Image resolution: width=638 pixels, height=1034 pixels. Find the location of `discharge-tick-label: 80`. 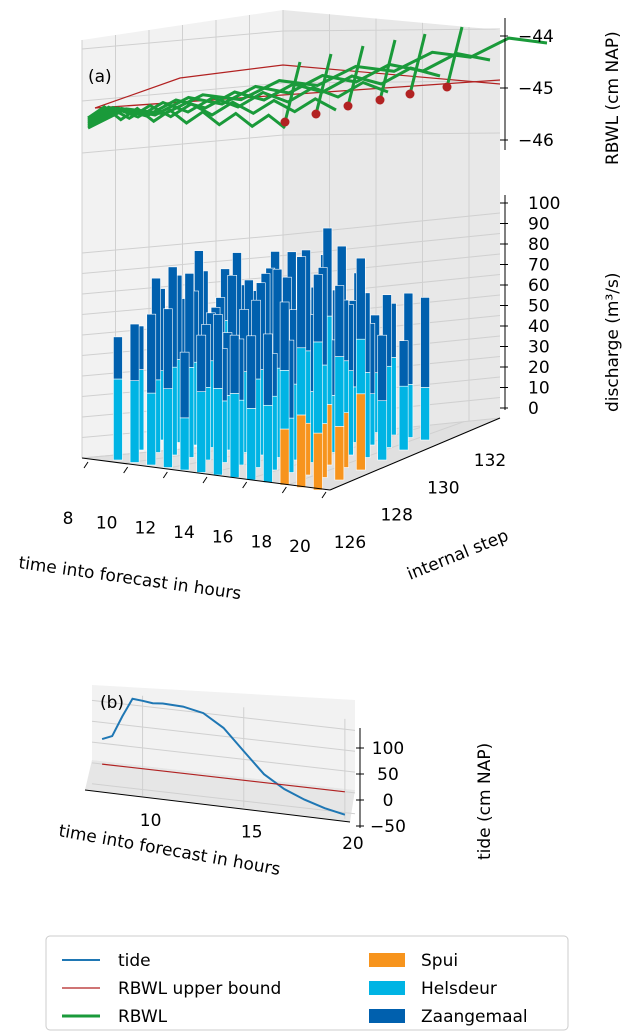

discharge-tick-label: 80 is located at coordinates (539, 245).